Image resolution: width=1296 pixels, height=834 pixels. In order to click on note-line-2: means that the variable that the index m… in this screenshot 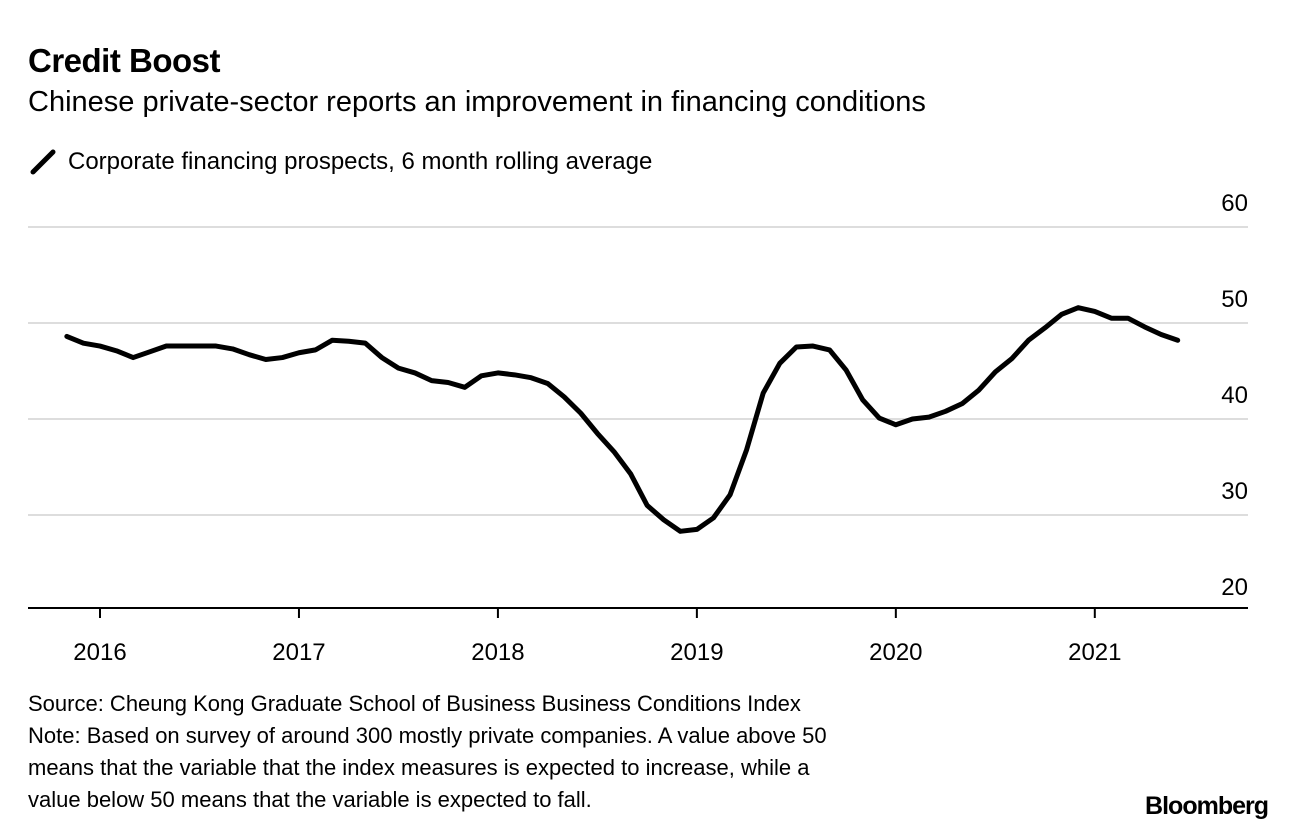, I will do `click(419, 767)`.